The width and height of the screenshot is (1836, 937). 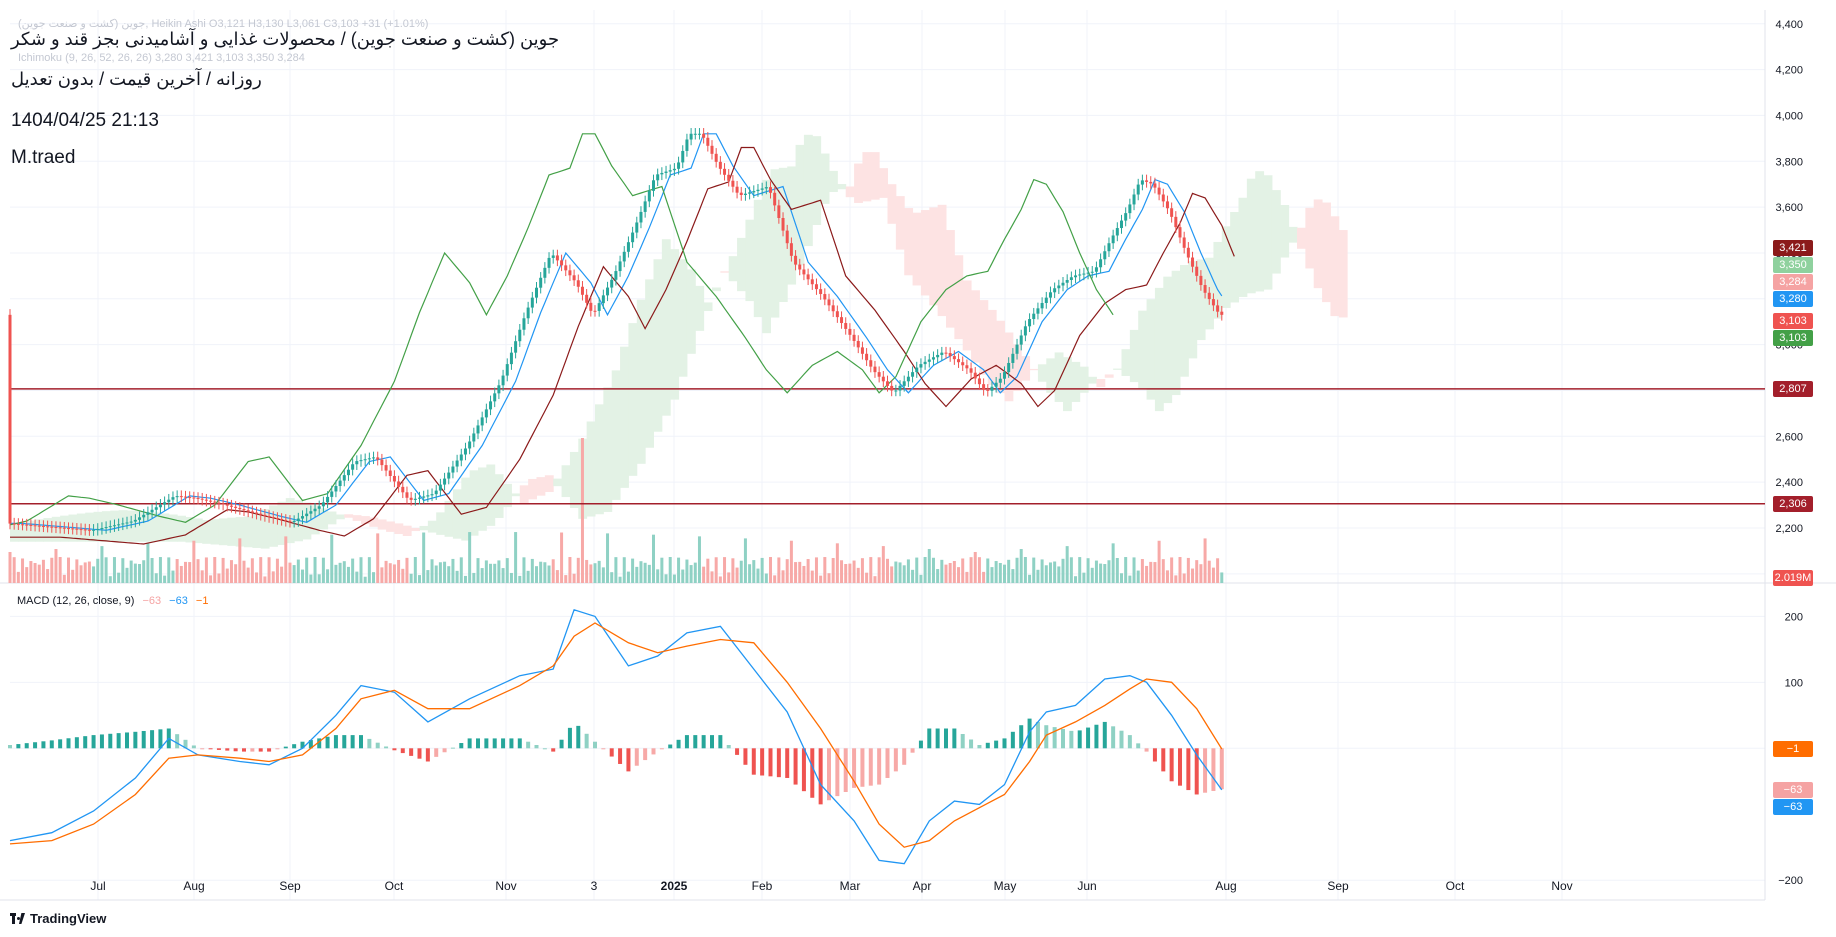 I want to click on tradingview-brand: TradingView, so click(x=58, y=918).